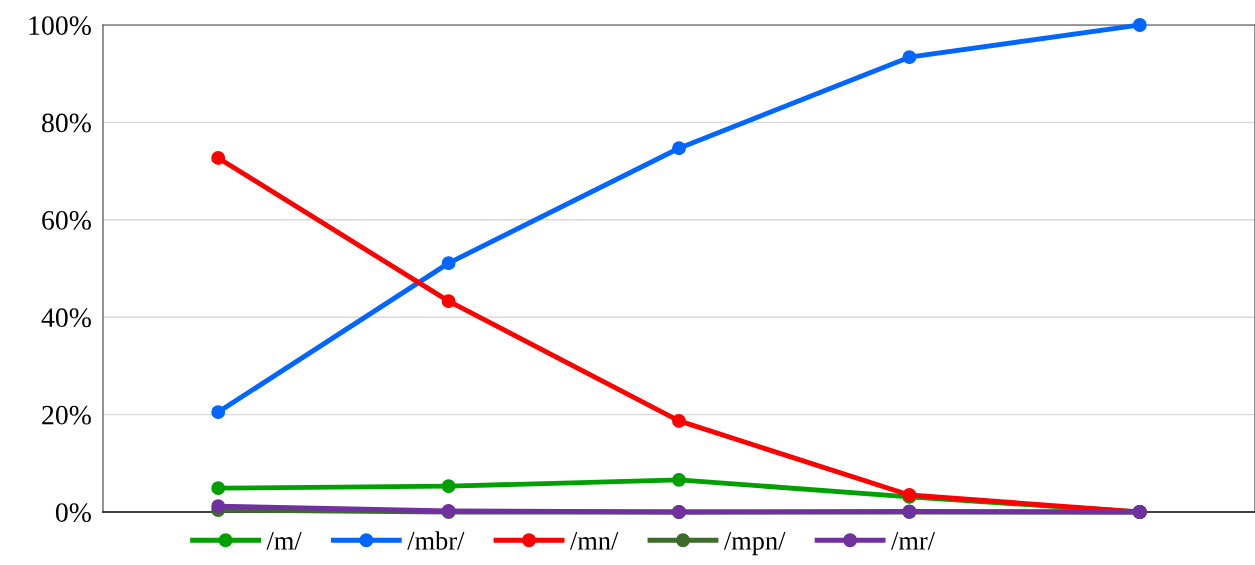 The height and width of the screenshot is (565, 1255). I want to click on y-tick-label: 0%, so click(73, 512).